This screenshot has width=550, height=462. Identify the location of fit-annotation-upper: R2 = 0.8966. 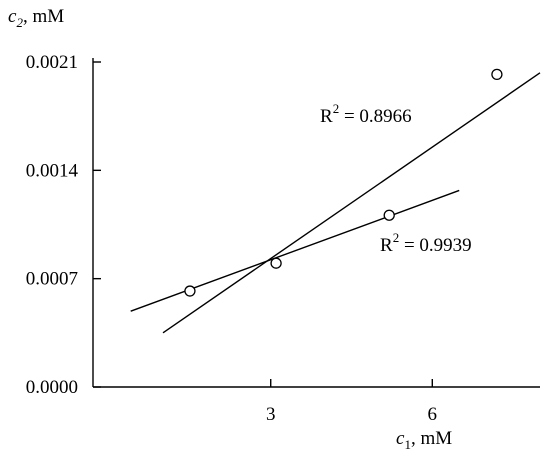
(366, 114).